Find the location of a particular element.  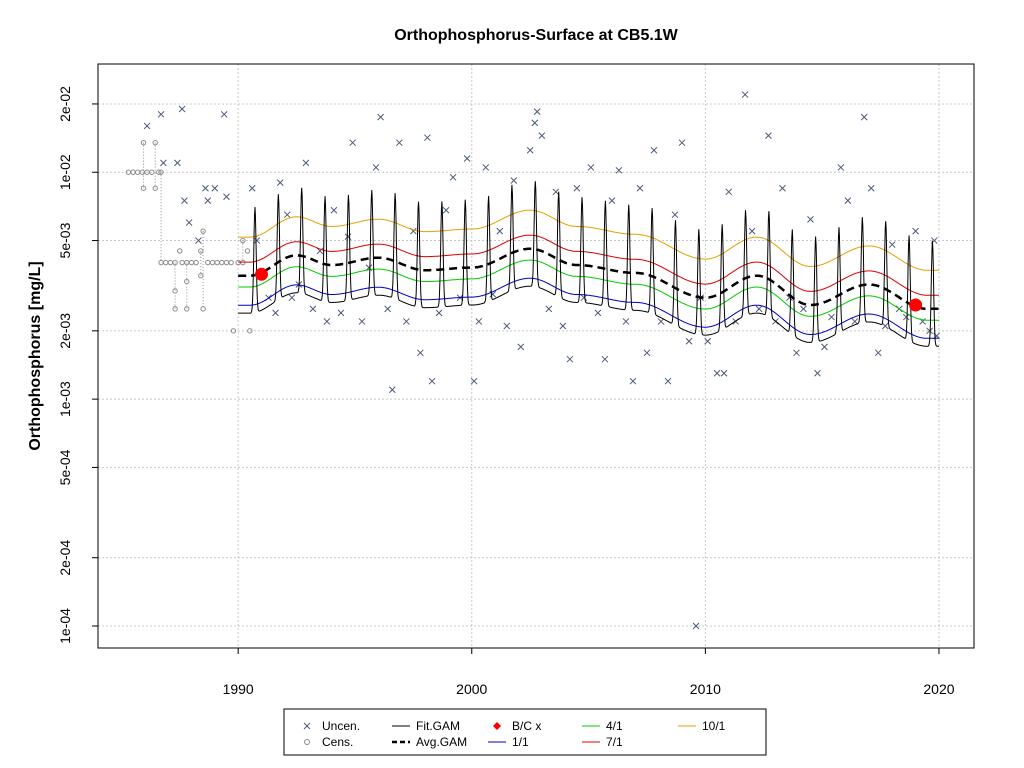

y-axis-label: Orthophosphorus [mg/L] is located at coordinates (35, 355).